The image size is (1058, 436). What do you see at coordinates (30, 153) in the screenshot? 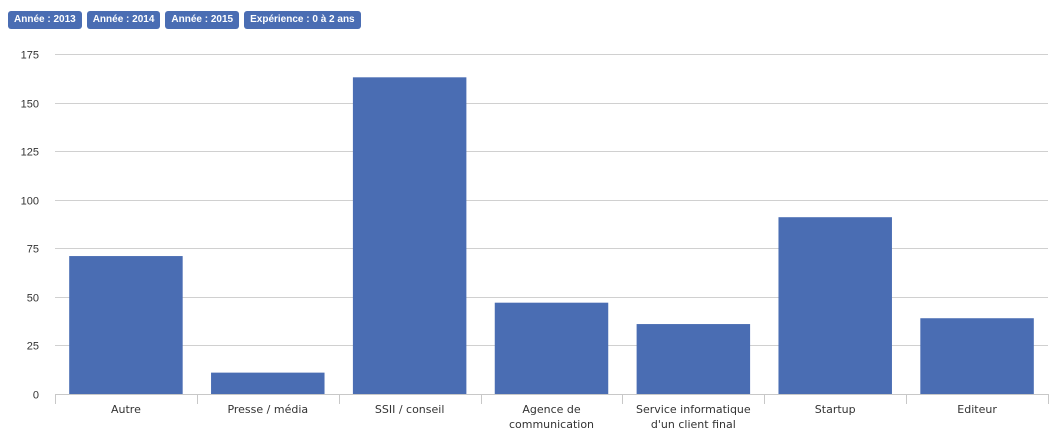
I see `y-tick-label: 125` at bounding box center [30, 153].